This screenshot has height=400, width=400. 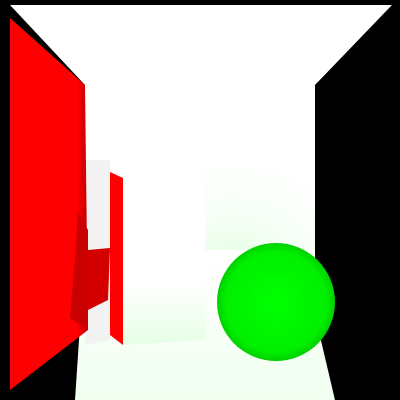 I want to click on box-front-face, so click(x=164, y=258).